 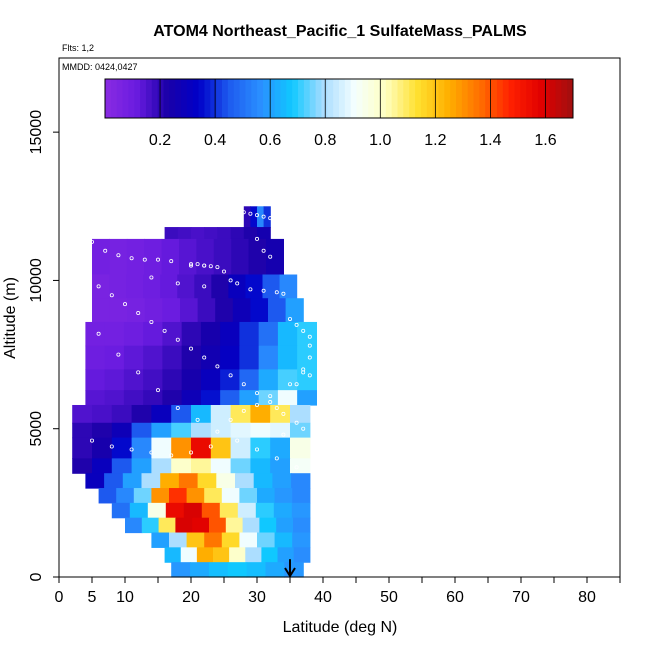 I want to click on colorbar-tick-label: 0.6, so click(x=270, y=140).